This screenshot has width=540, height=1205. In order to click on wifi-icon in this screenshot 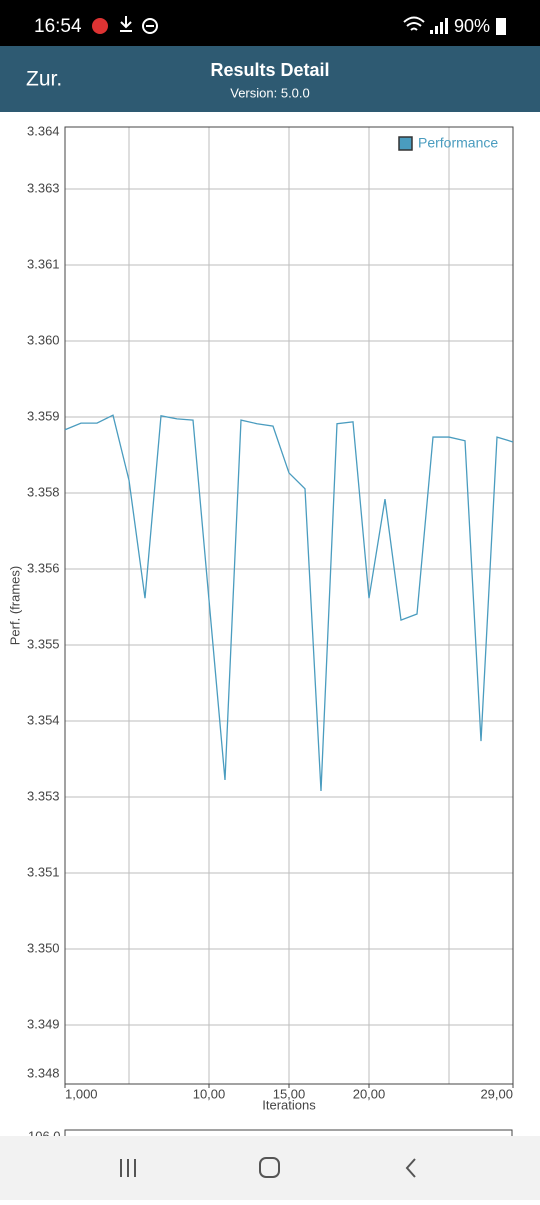, I will do `click(414, 23)`.